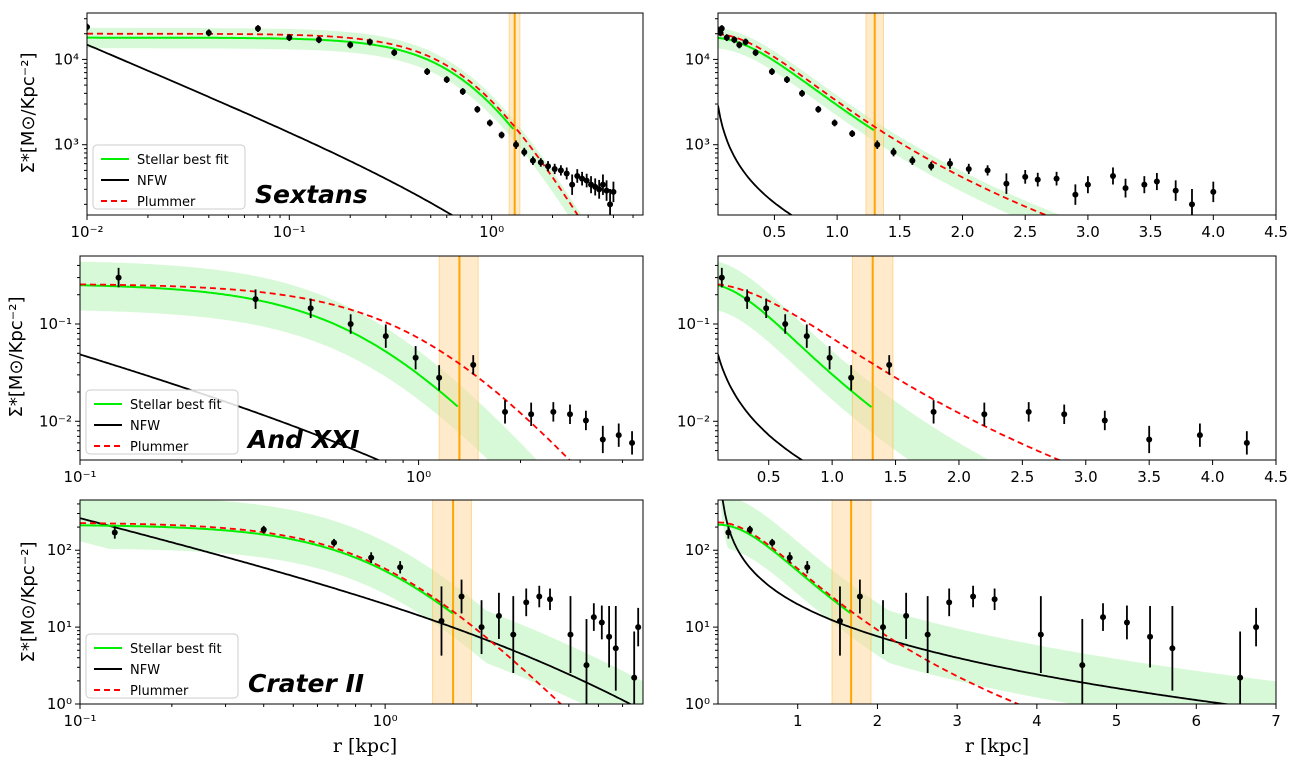 This screenshot has height=760, width=1293. What do you see at coordinates (183, 160) in the screenshot?
I see `legend-label-stellar: Stellar best fit` at bounding box center [183, 160].